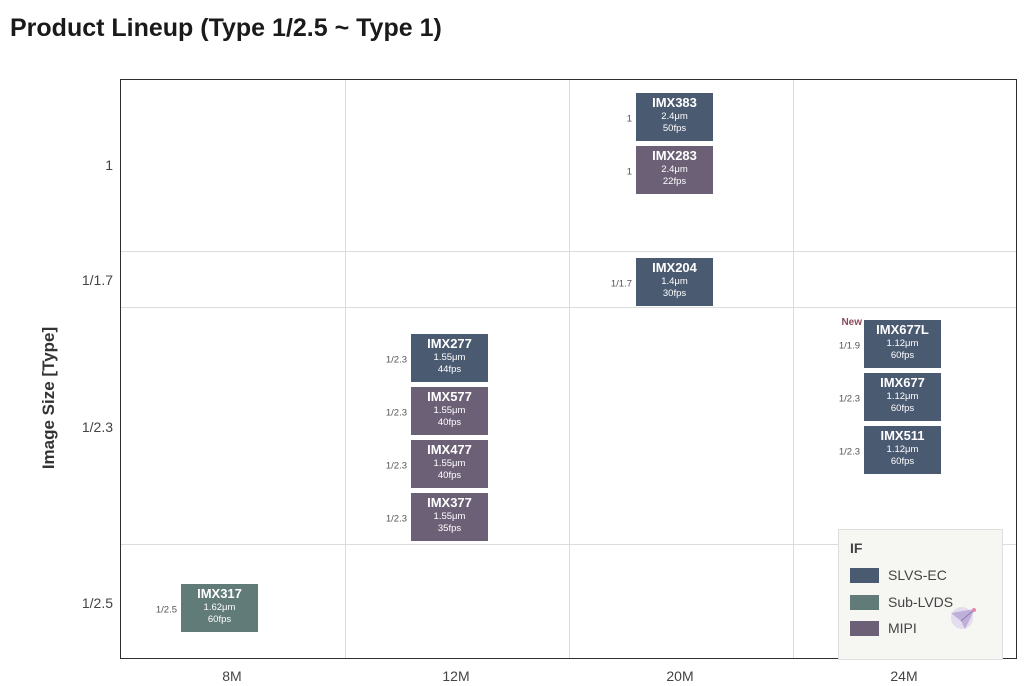  Describe the element at coordinates (449, 449) in the screenshot. I see `sensor-name: IMX477` at that location.